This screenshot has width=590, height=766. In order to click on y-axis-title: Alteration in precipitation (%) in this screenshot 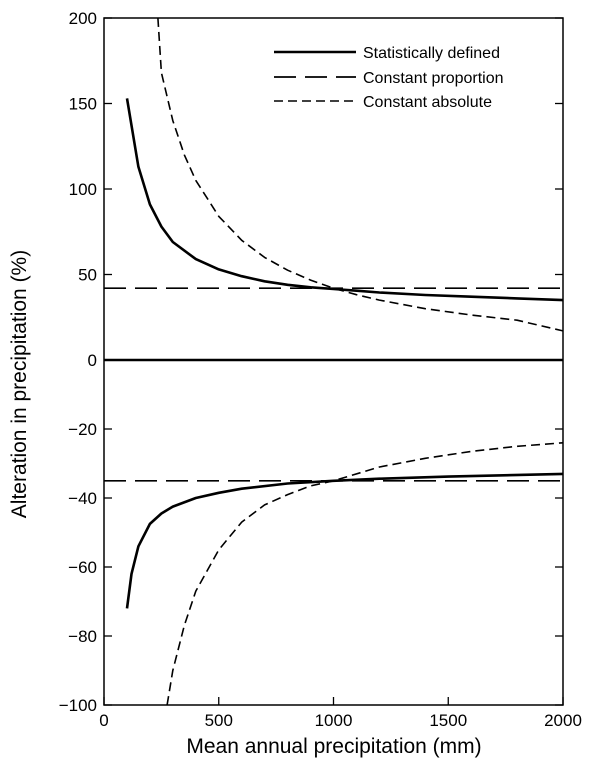, I will do `click(19, 384)`.